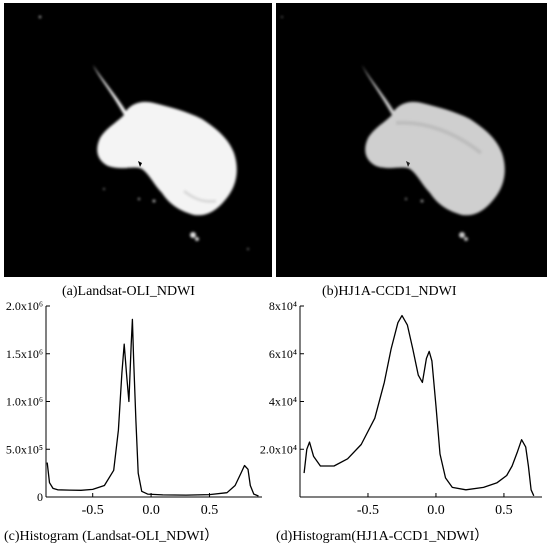 The height and width of the screenshot is (547, 550). What do you see at coordinates (111, 536) in the screenshot?
I see `panel-c-caption: (c)Histogram (Landsat-OLI_NDWI）` at bounding box center [111, 536].